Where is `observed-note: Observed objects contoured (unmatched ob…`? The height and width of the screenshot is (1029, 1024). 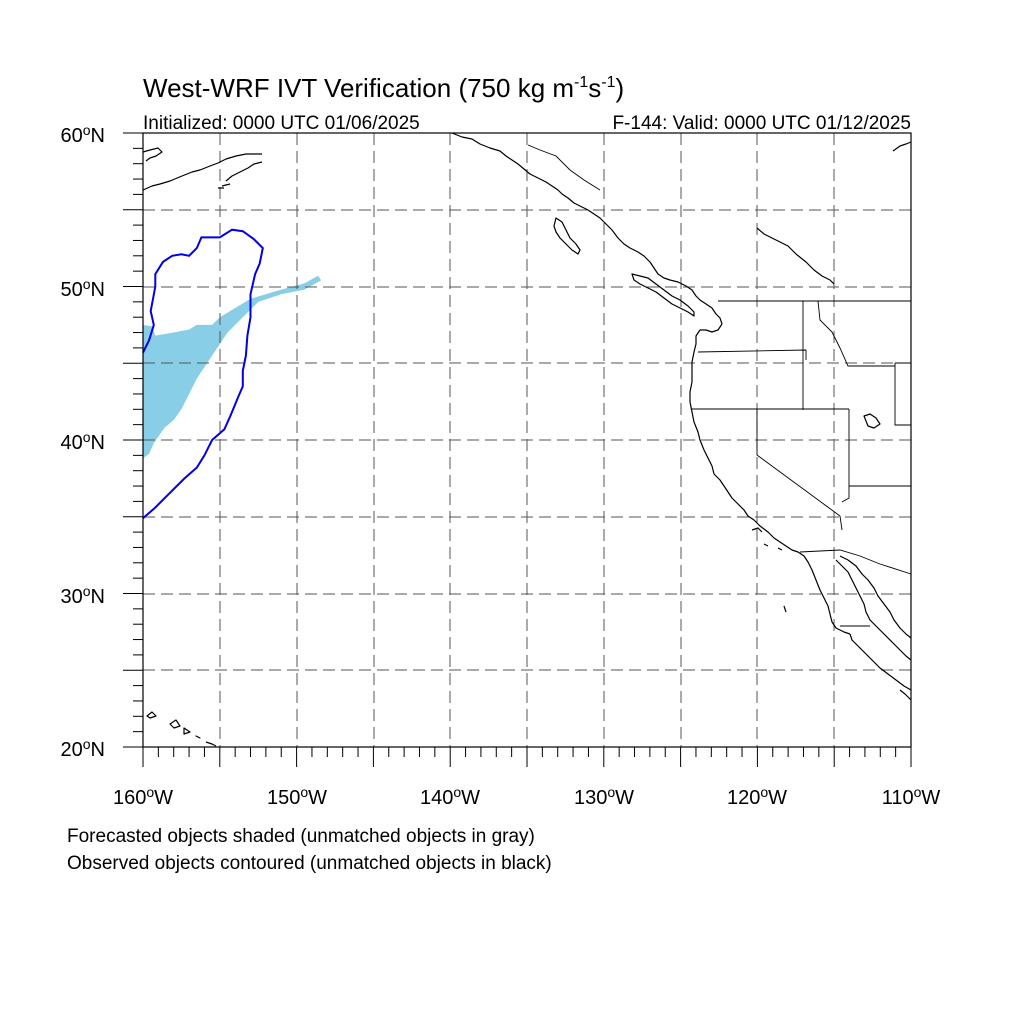
observed-note: Observed objects contoured (unmatched ob… is located at coordinates (309, 863).